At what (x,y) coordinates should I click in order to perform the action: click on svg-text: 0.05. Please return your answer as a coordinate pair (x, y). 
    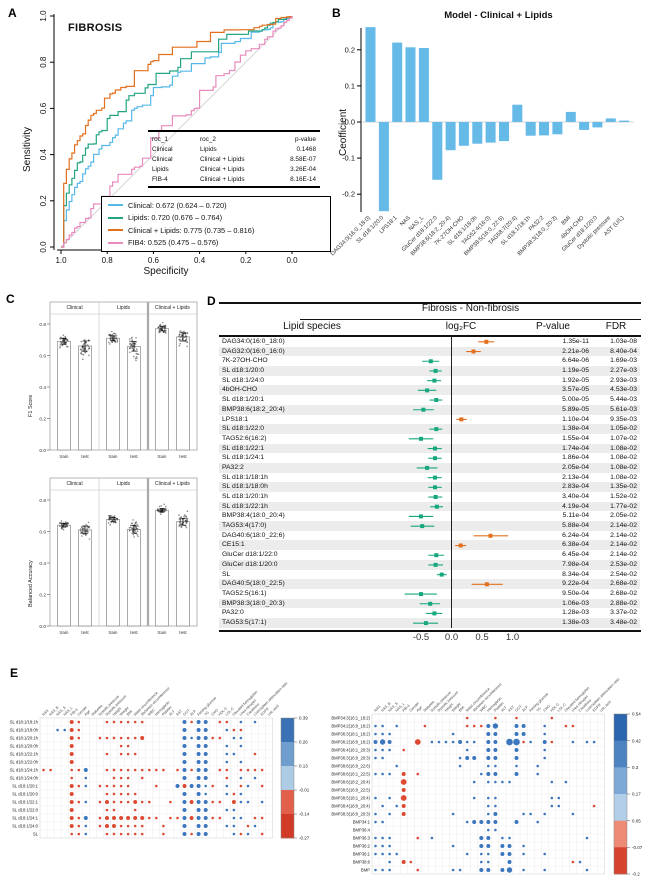
    Looking at the image, I should click on (636, 820).